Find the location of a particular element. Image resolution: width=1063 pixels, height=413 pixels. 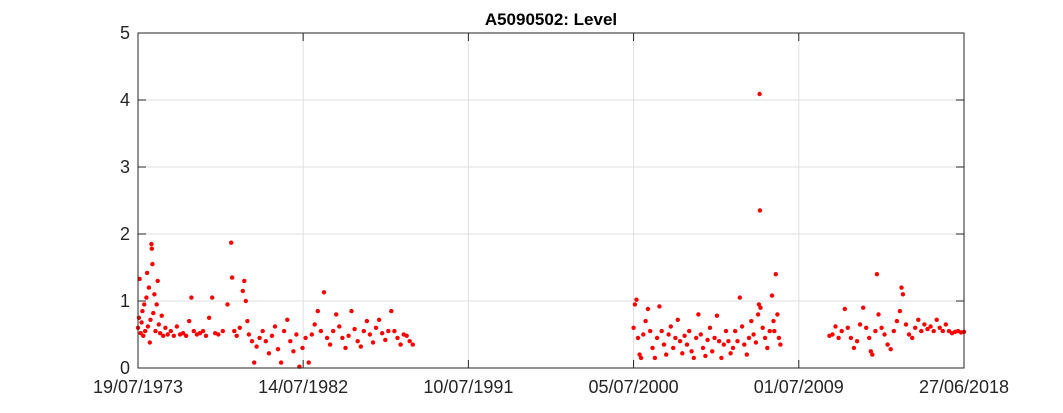

y-tick-label: 0 is located at coordinates (125, 368).